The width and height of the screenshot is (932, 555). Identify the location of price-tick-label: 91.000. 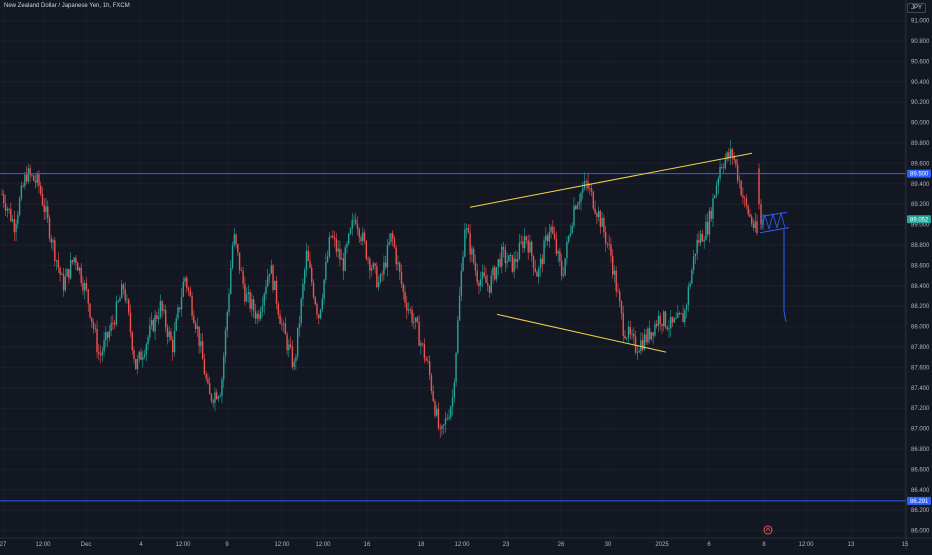
(920, 22).